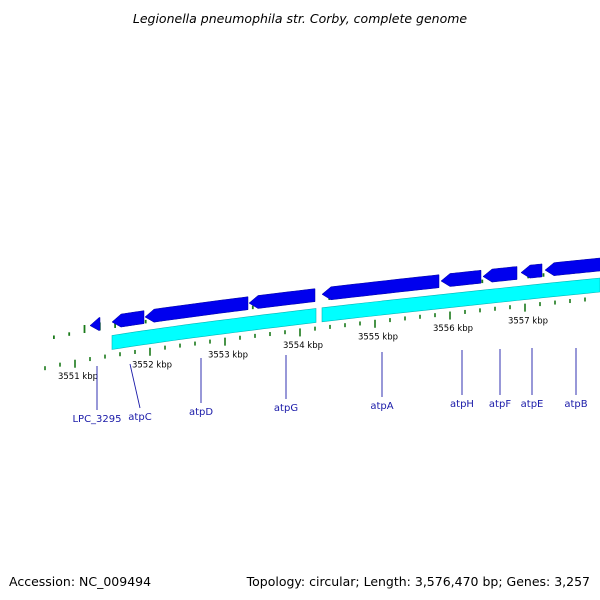 The image size is (600, 600). What do you see at coordinates (80, 581) in the screenshot?
I see `accession-text: Accession: NC_009494` at bounding box center [80, 581].